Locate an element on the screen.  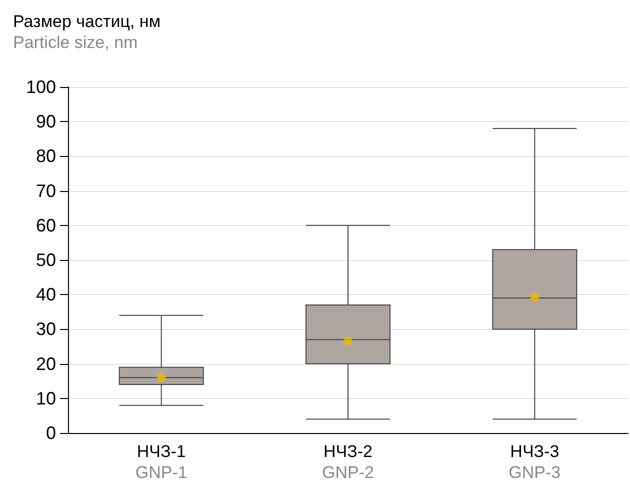
chart-subtitle: Particle size, nm is located at coordinates (75, 42).